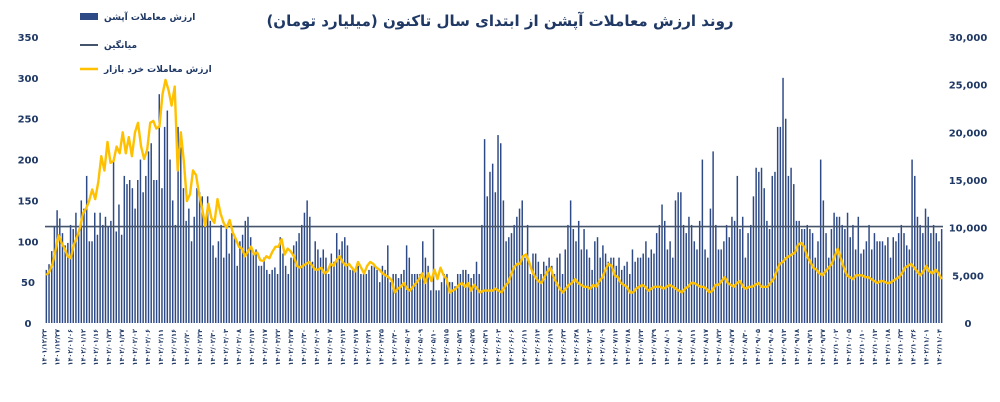 Image resolution: width=1000 pixels, height=402 pixels. I want to click on x-tick-label: ۱۴۰۲/۰۳/۱۳, so click(252, 347).